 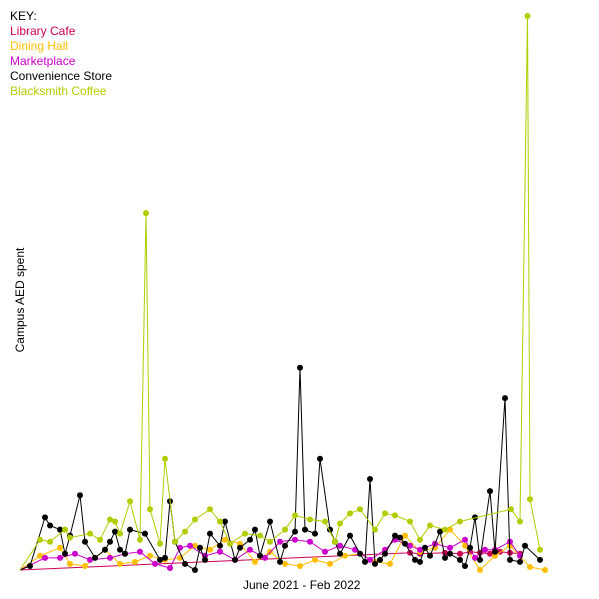 I want to click on legend-title: KEY:, so click(x=23, y=16).